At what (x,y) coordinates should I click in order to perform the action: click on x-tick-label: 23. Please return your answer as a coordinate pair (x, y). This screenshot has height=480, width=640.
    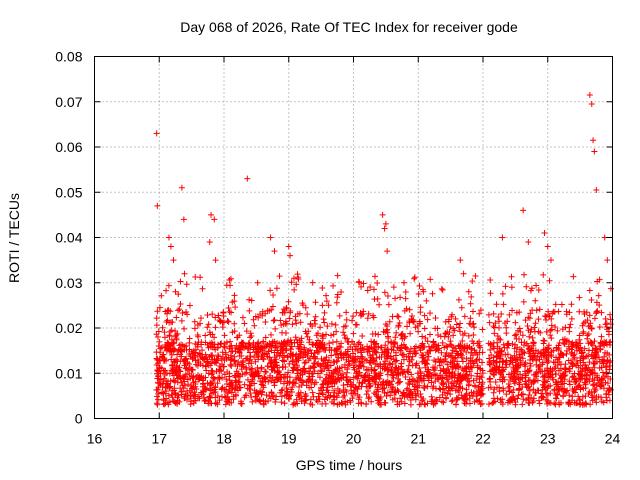
    Looking at the image, I should click on (548, 439).